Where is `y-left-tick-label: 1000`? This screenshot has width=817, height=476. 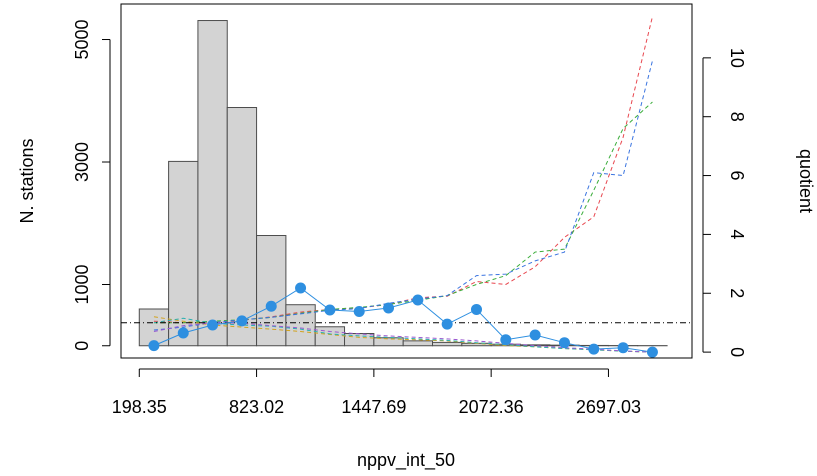 y-left-tick-label: 1000 is located at coordinates (82, 284).